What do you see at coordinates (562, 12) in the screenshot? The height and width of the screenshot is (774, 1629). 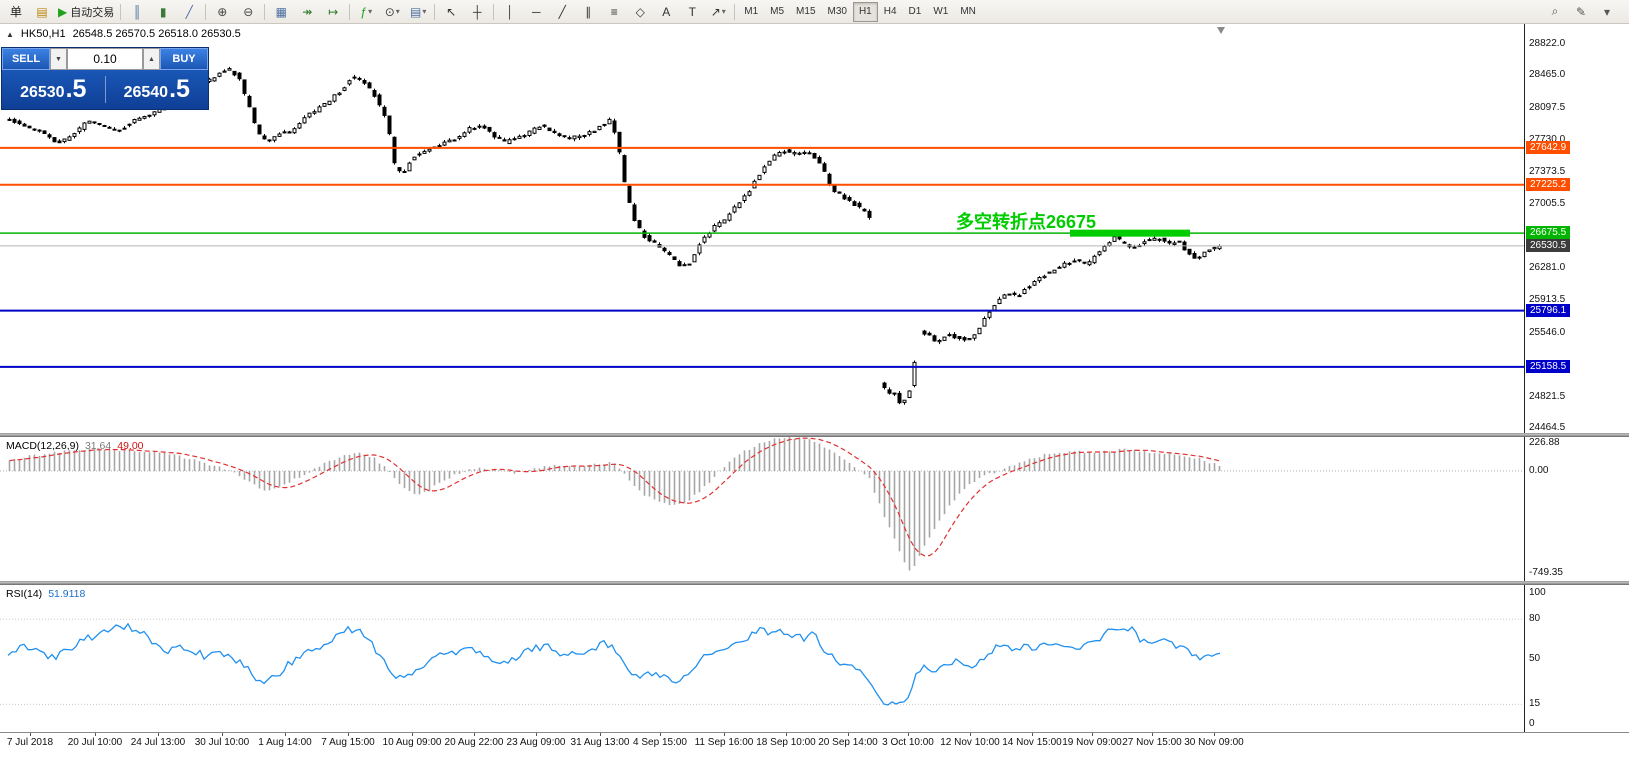 I see `trendline-button: ╱` at bounding box center [562, 12].